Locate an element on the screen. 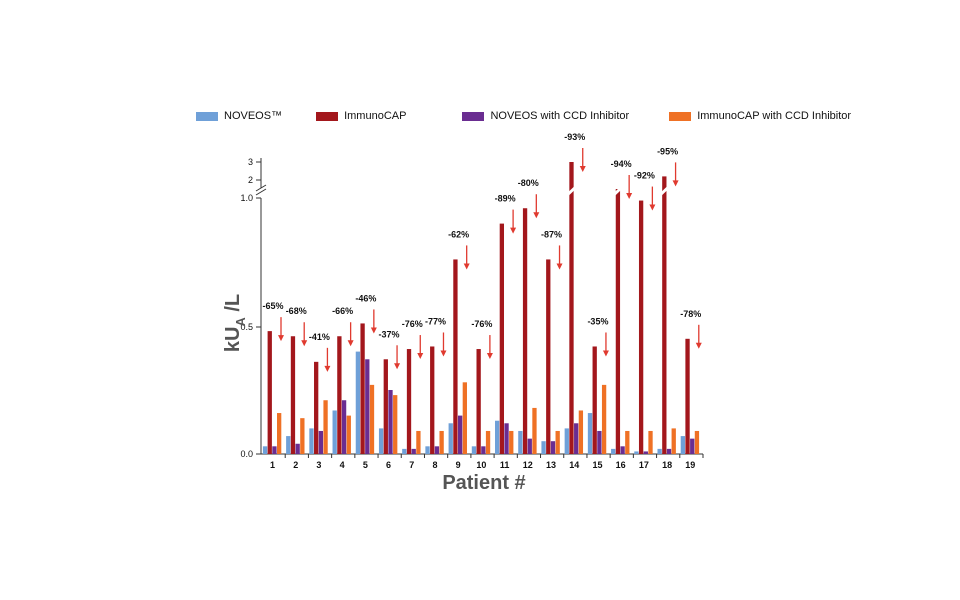  legend-item: ImmunoCAP with CCD Inhibitor is located at coordinates (760, 116).